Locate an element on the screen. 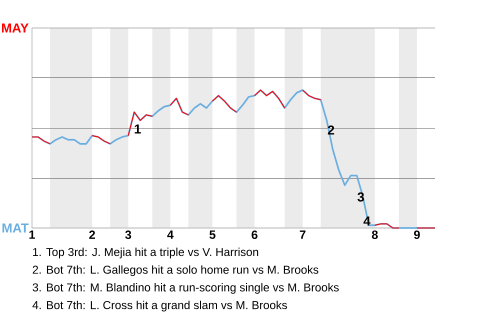 This screenshot has height=320, width=480. annotation: 2 is located at coordinates (331, 130).